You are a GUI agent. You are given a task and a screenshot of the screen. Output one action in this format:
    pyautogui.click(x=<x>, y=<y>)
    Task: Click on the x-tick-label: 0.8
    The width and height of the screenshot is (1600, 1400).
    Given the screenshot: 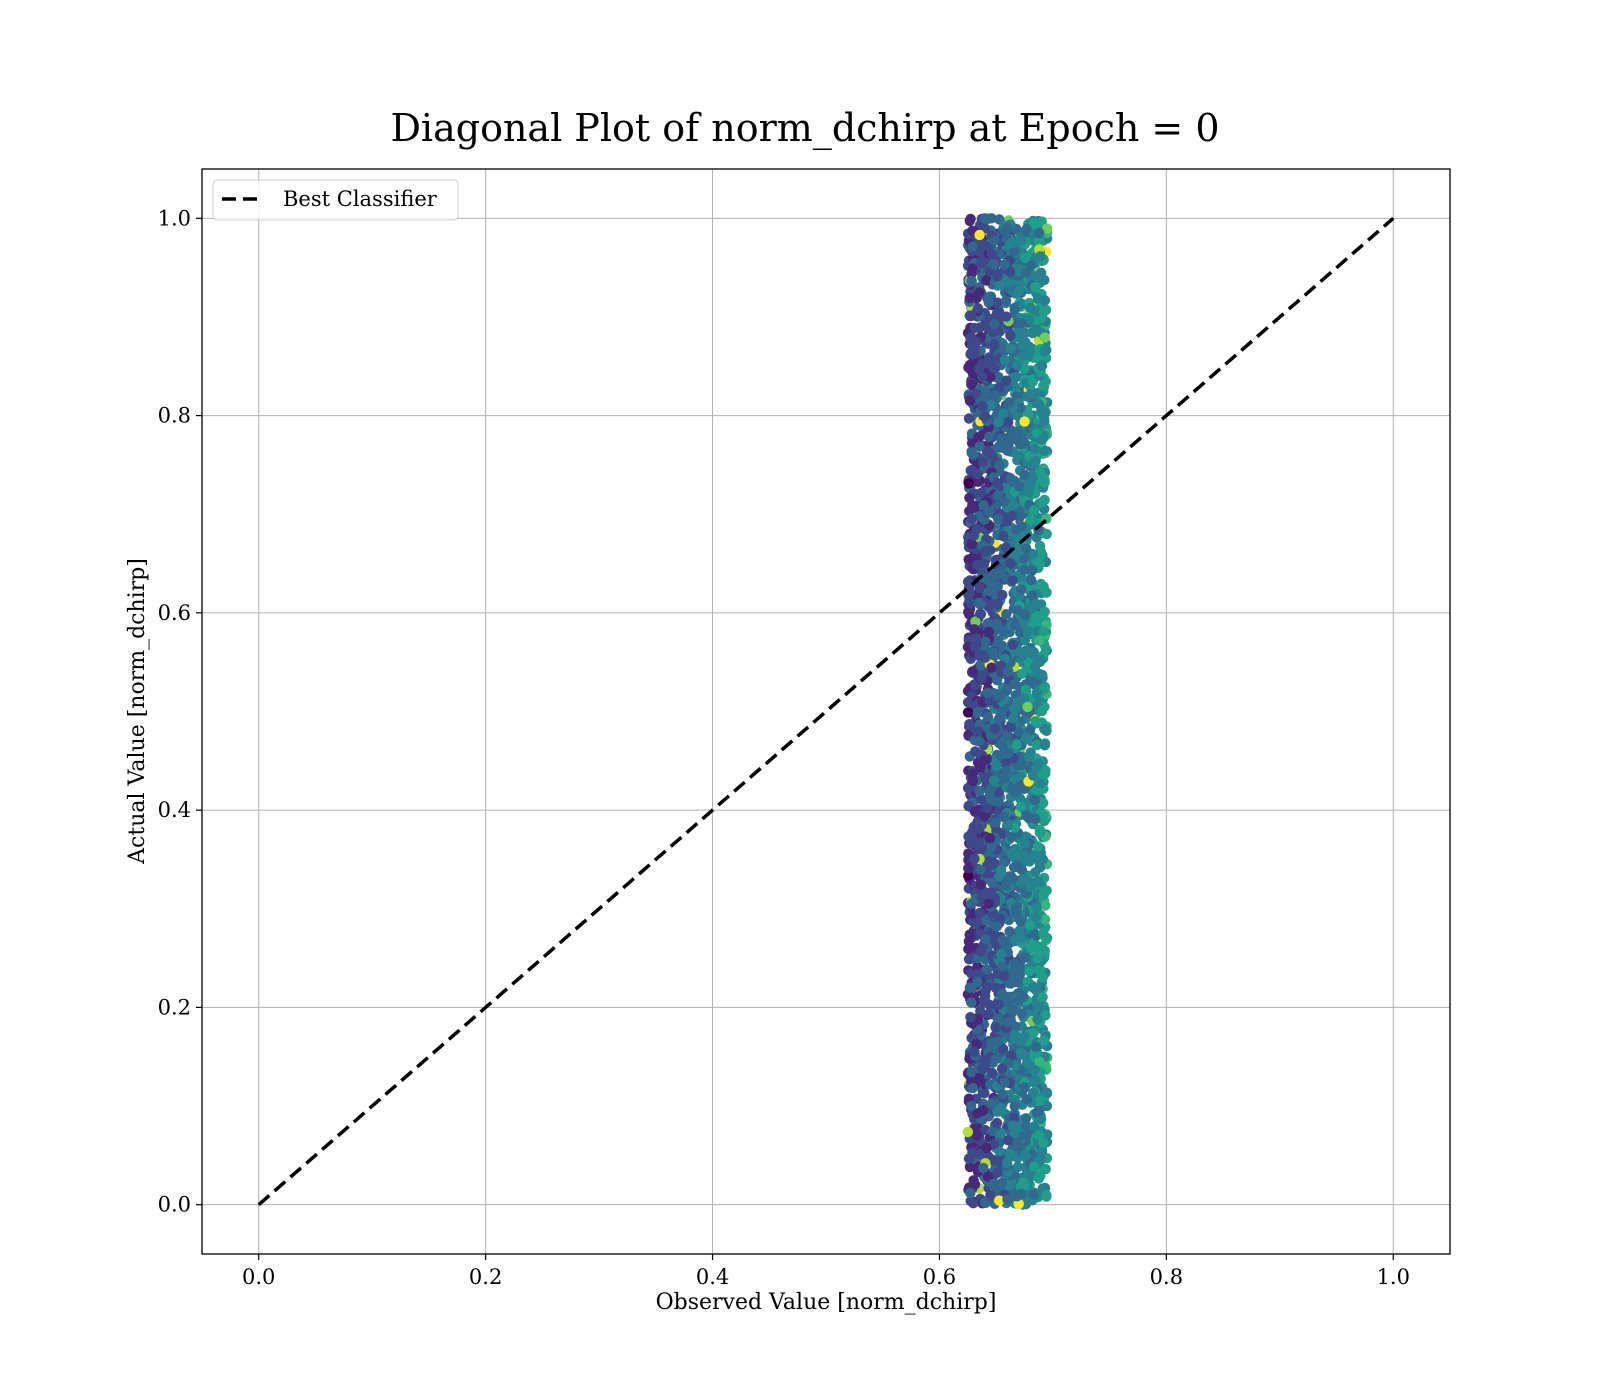 What is the action you would take?
    pyautogui.click(x=1166, y=1277)
    